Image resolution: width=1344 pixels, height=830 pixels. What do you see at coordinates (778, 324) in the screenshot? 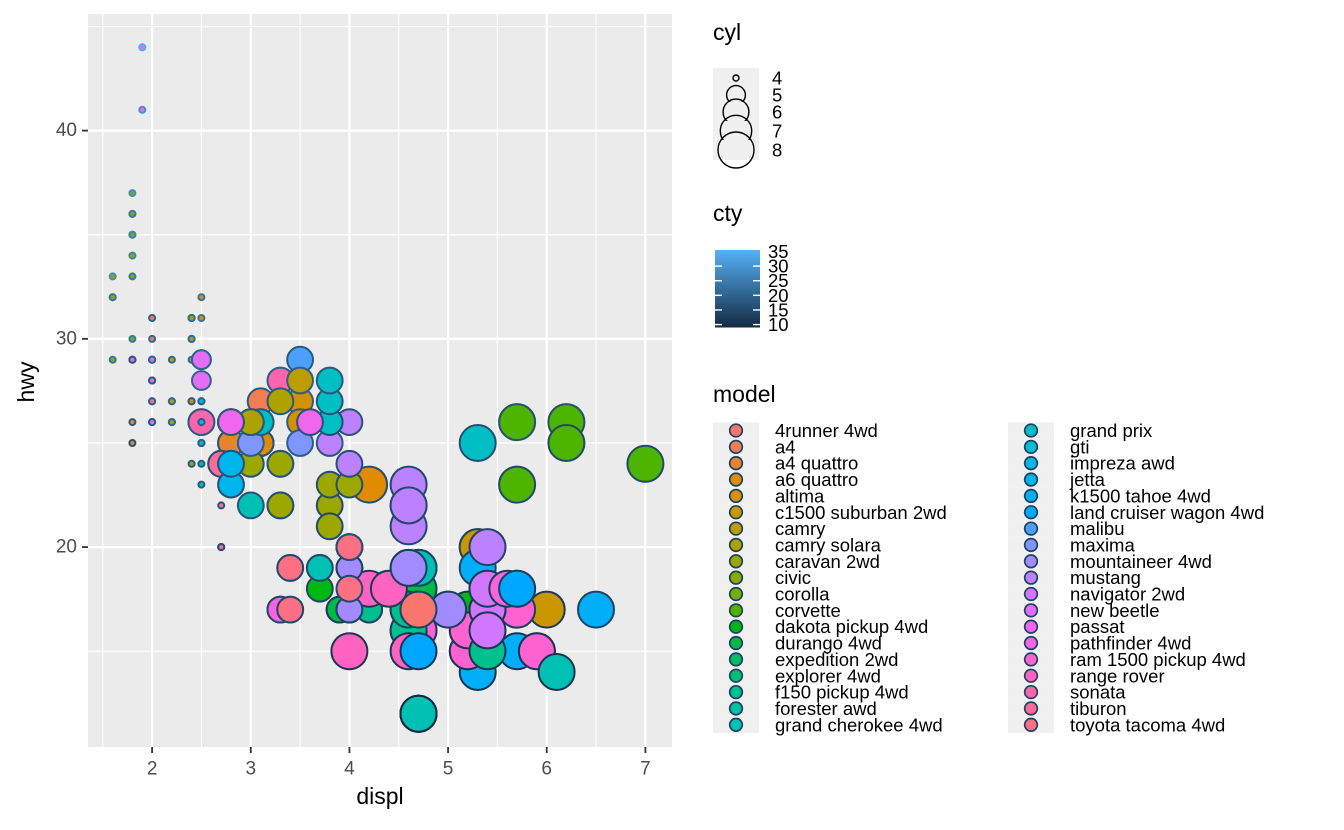
I see `colorbar-label: 10` at bounding box center [778, 324].